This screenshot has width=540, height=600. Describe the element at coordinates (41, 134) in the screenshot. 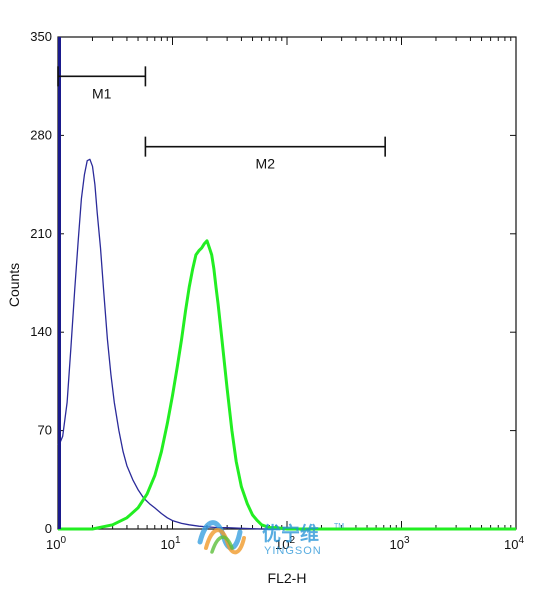

I see `y-tick-label: 280` at that location.